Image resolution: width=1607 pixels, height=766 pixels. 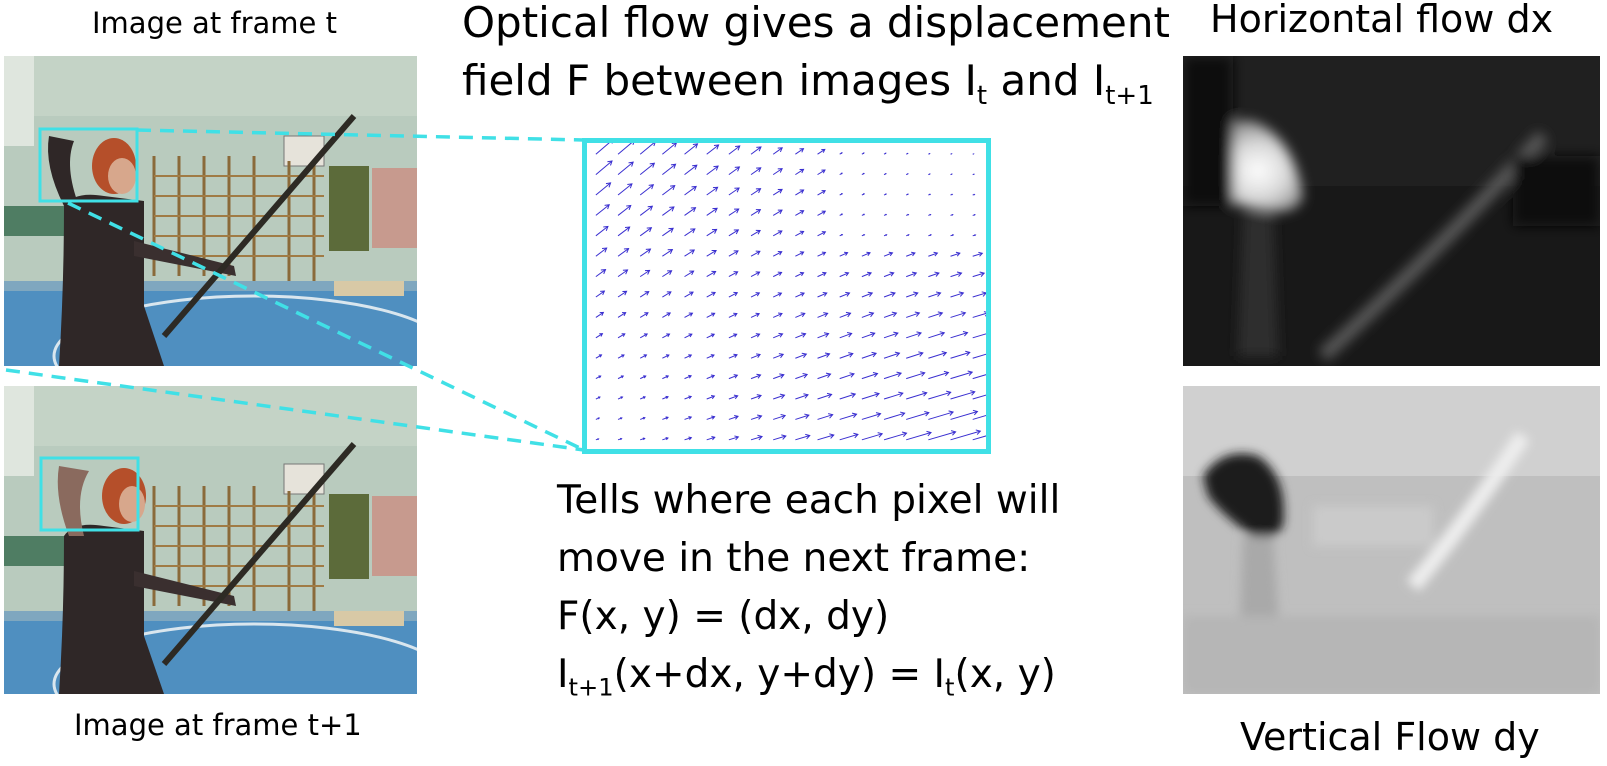 I want to click on horizontal-flow-caption: Horizontal flow dx, so click(x=1381, y=24).